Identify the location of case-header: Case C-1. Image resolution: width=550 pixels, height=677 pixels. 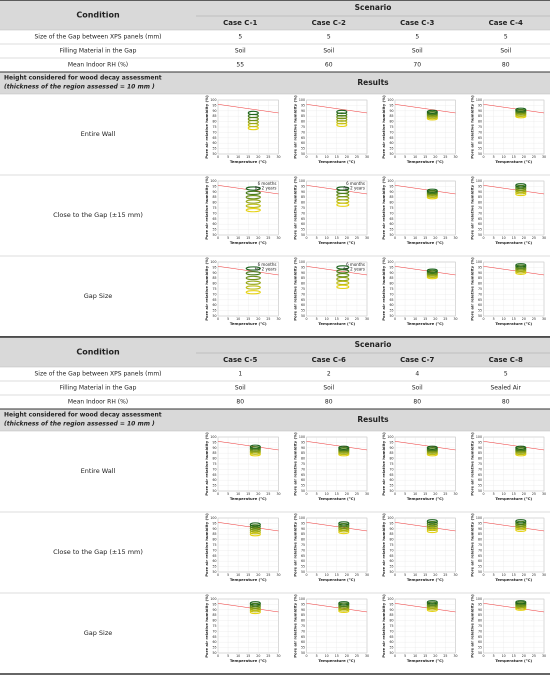
(240, 23).